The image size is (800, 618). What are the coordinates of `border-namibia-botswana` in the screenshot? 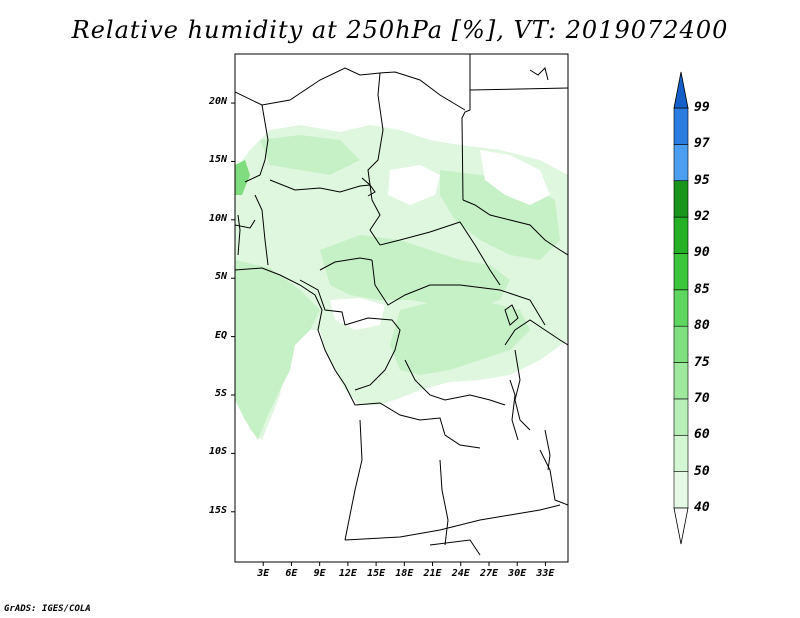 It's located at (452, 522).